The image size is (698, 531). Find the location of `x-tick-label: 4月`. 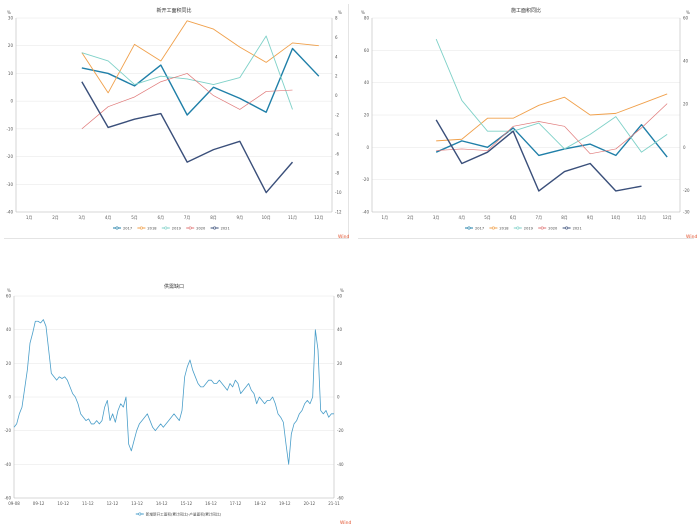

x-tick-label: 4月 is located at coordinates (462, 217).